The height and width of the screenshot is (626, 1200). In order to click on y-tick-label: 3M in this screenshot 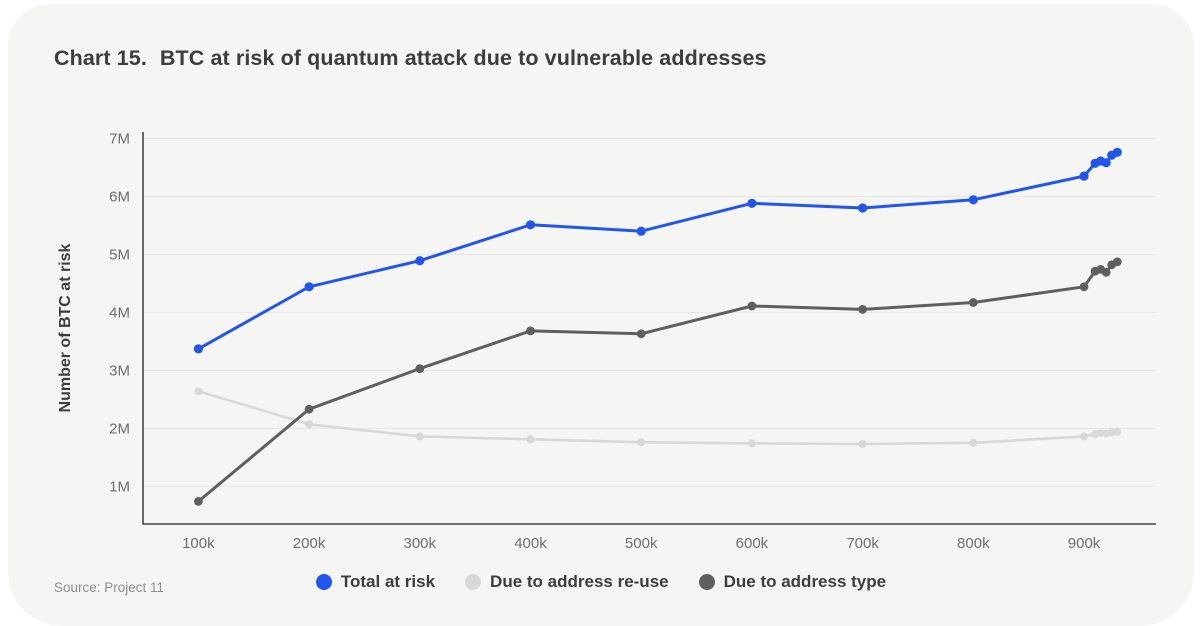, I will do `click(119, 370)`.